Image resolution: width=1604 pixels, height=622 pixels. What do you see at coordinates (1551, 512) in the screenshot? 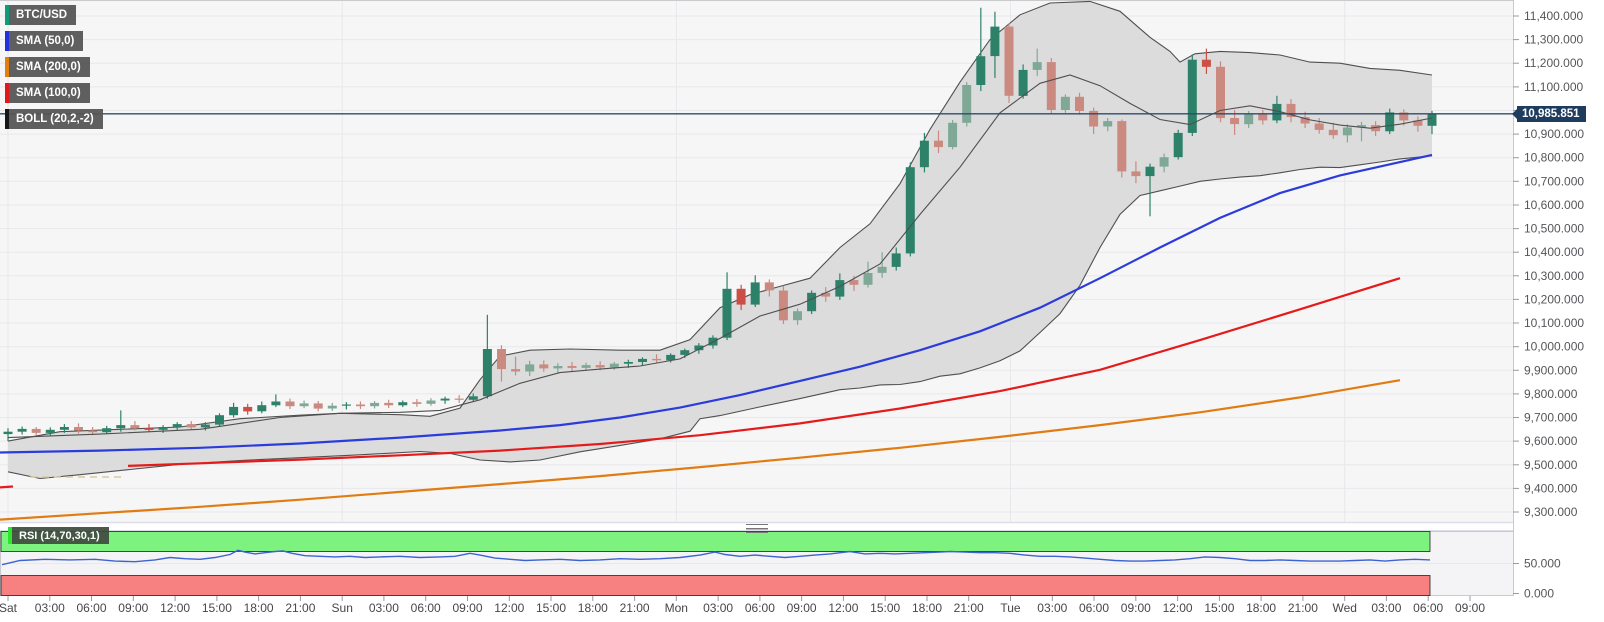
I see `price-axis-label: 9,300.000` at bounding box center [1551, 512].